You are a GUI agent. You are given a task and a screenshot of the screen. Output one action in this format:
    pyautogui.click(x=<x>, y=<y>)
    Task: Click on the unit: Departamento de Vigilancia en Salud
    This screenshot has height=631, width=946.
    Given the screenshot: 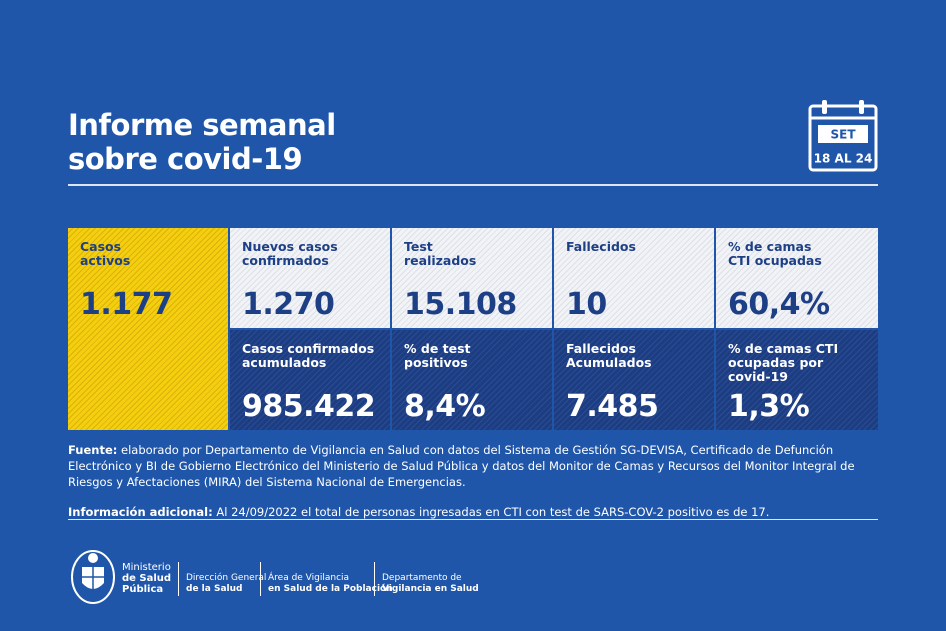 What is the action you would take?
    pyautogui.click(x=430, y=584)
    